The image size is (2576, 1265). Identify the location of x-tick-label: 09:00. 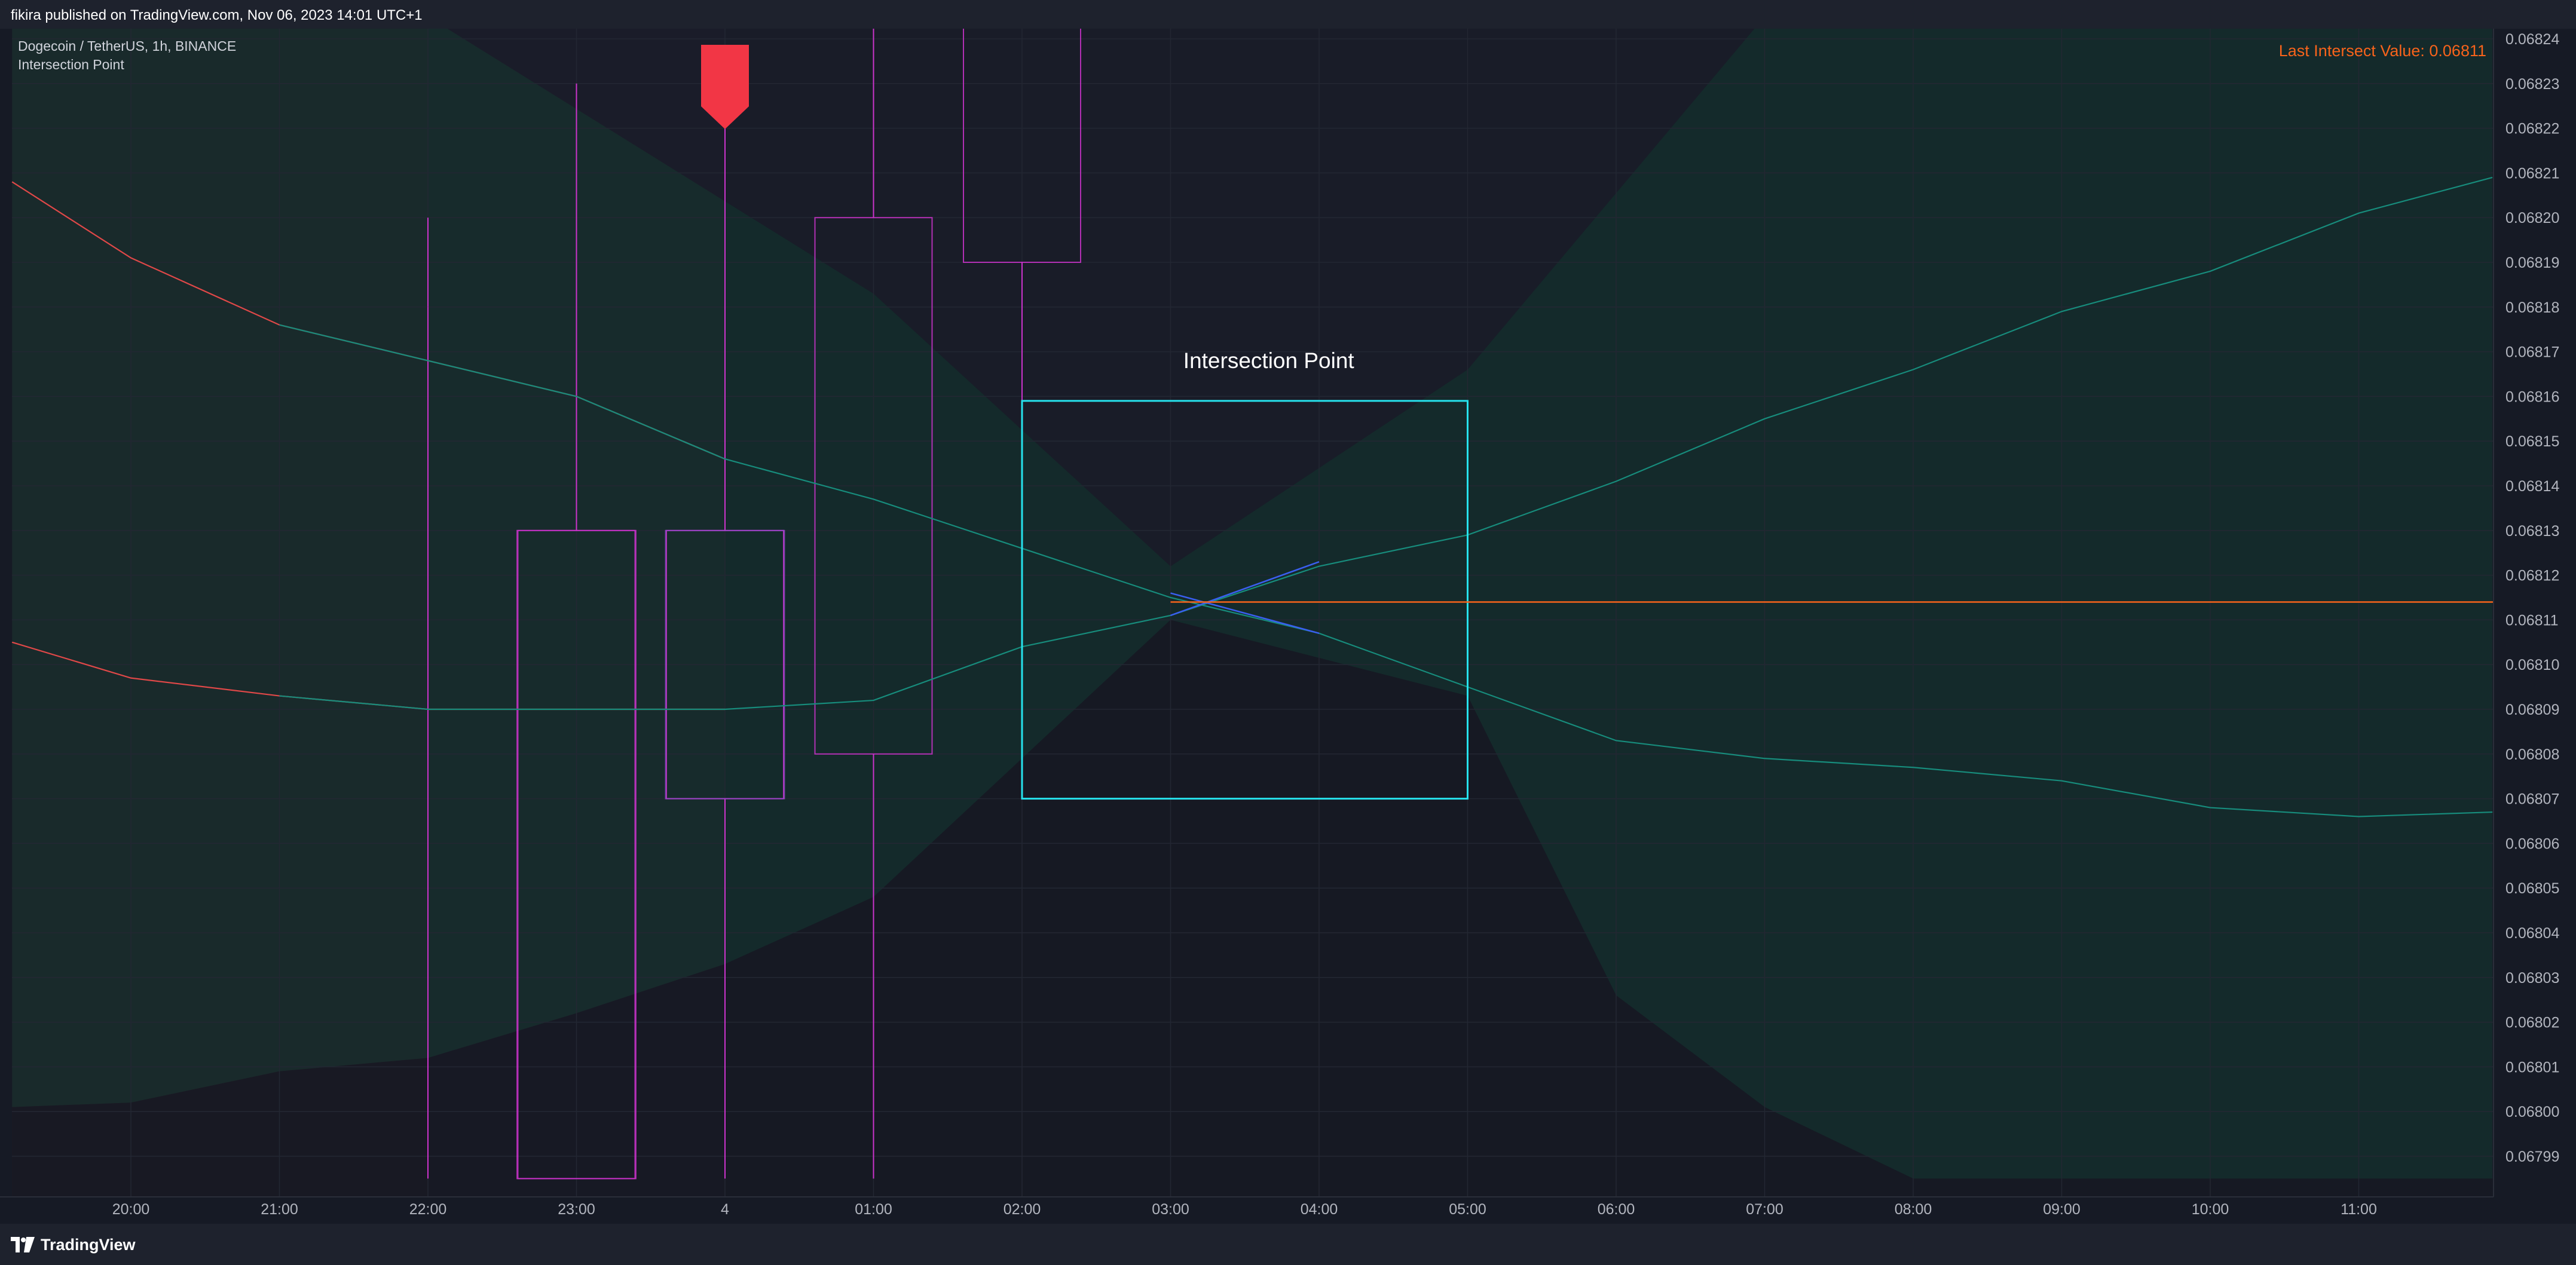
(2062, 1209).